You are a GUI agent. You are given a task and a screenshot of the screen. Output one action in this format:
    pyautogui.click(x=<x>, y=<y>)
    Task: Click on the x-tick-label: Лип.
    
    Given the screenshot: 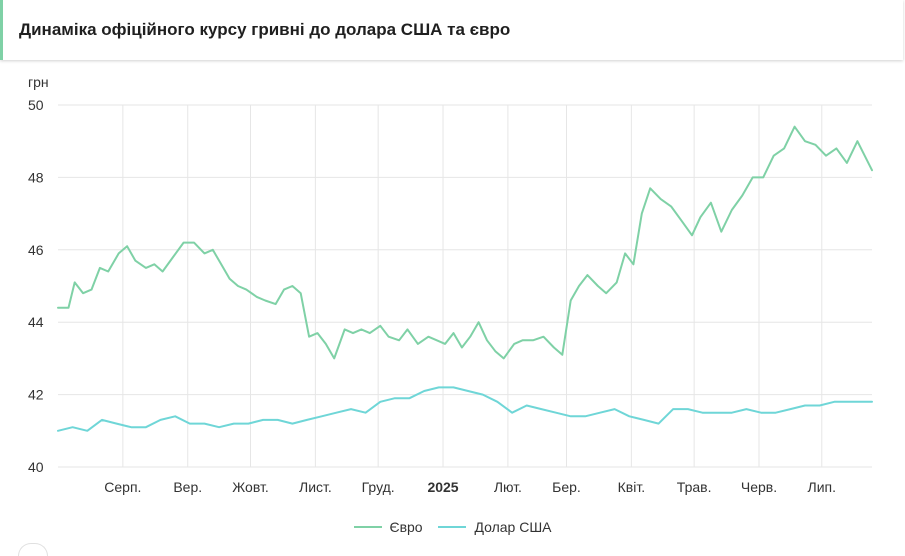 What is the action you would take?
    pyautogui.click(x=822, y=487)
    